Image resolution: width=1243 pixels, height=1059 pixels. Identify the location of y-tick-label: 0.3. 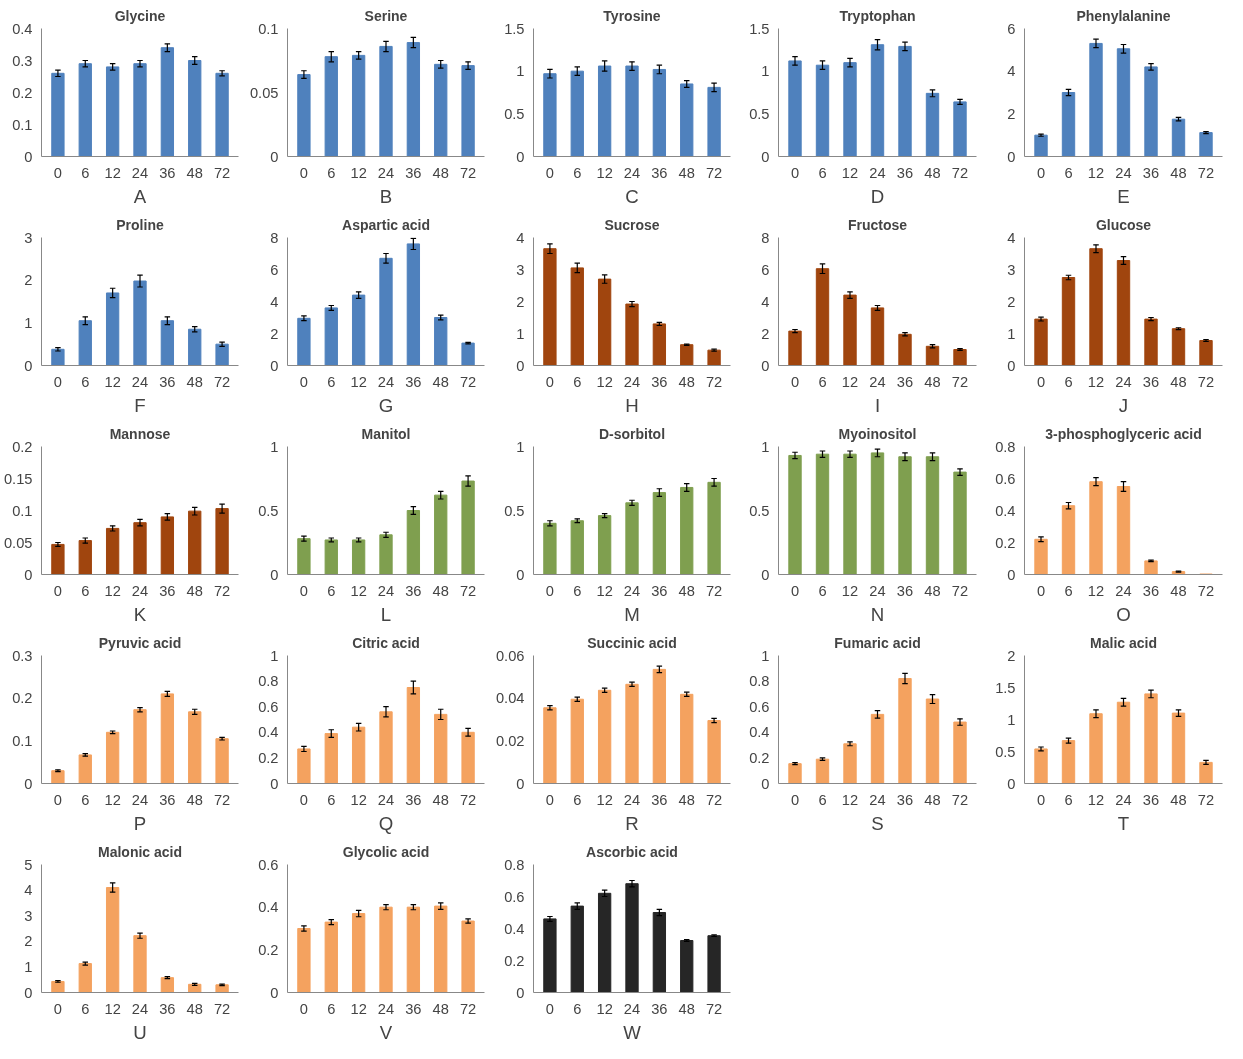
(22, 60).